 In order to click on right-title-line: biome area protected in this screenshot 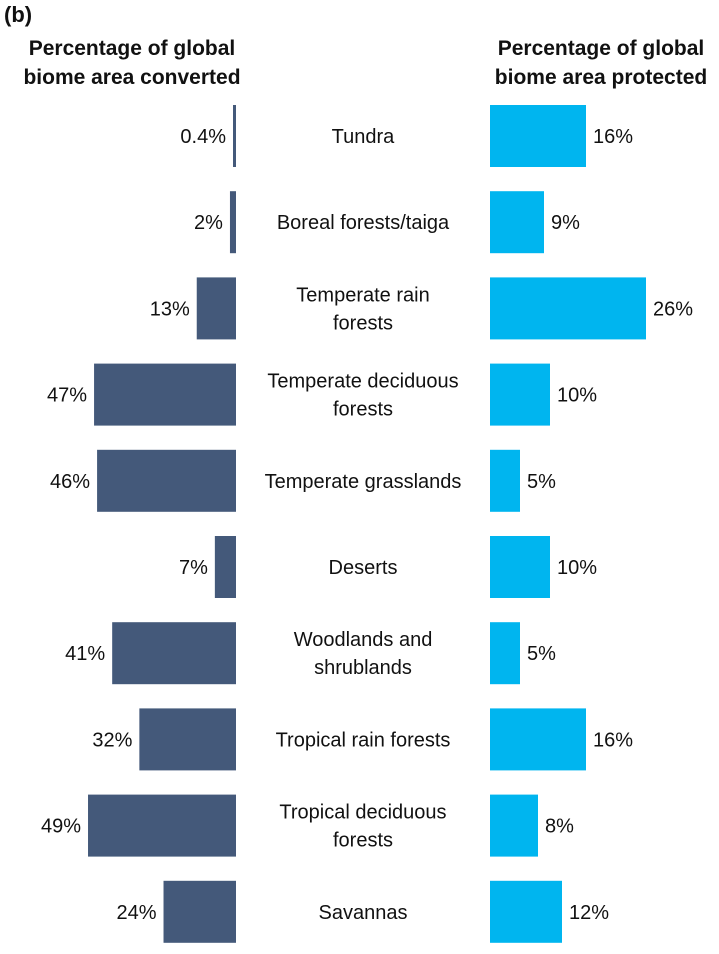, I will do `click(601, 77)`.